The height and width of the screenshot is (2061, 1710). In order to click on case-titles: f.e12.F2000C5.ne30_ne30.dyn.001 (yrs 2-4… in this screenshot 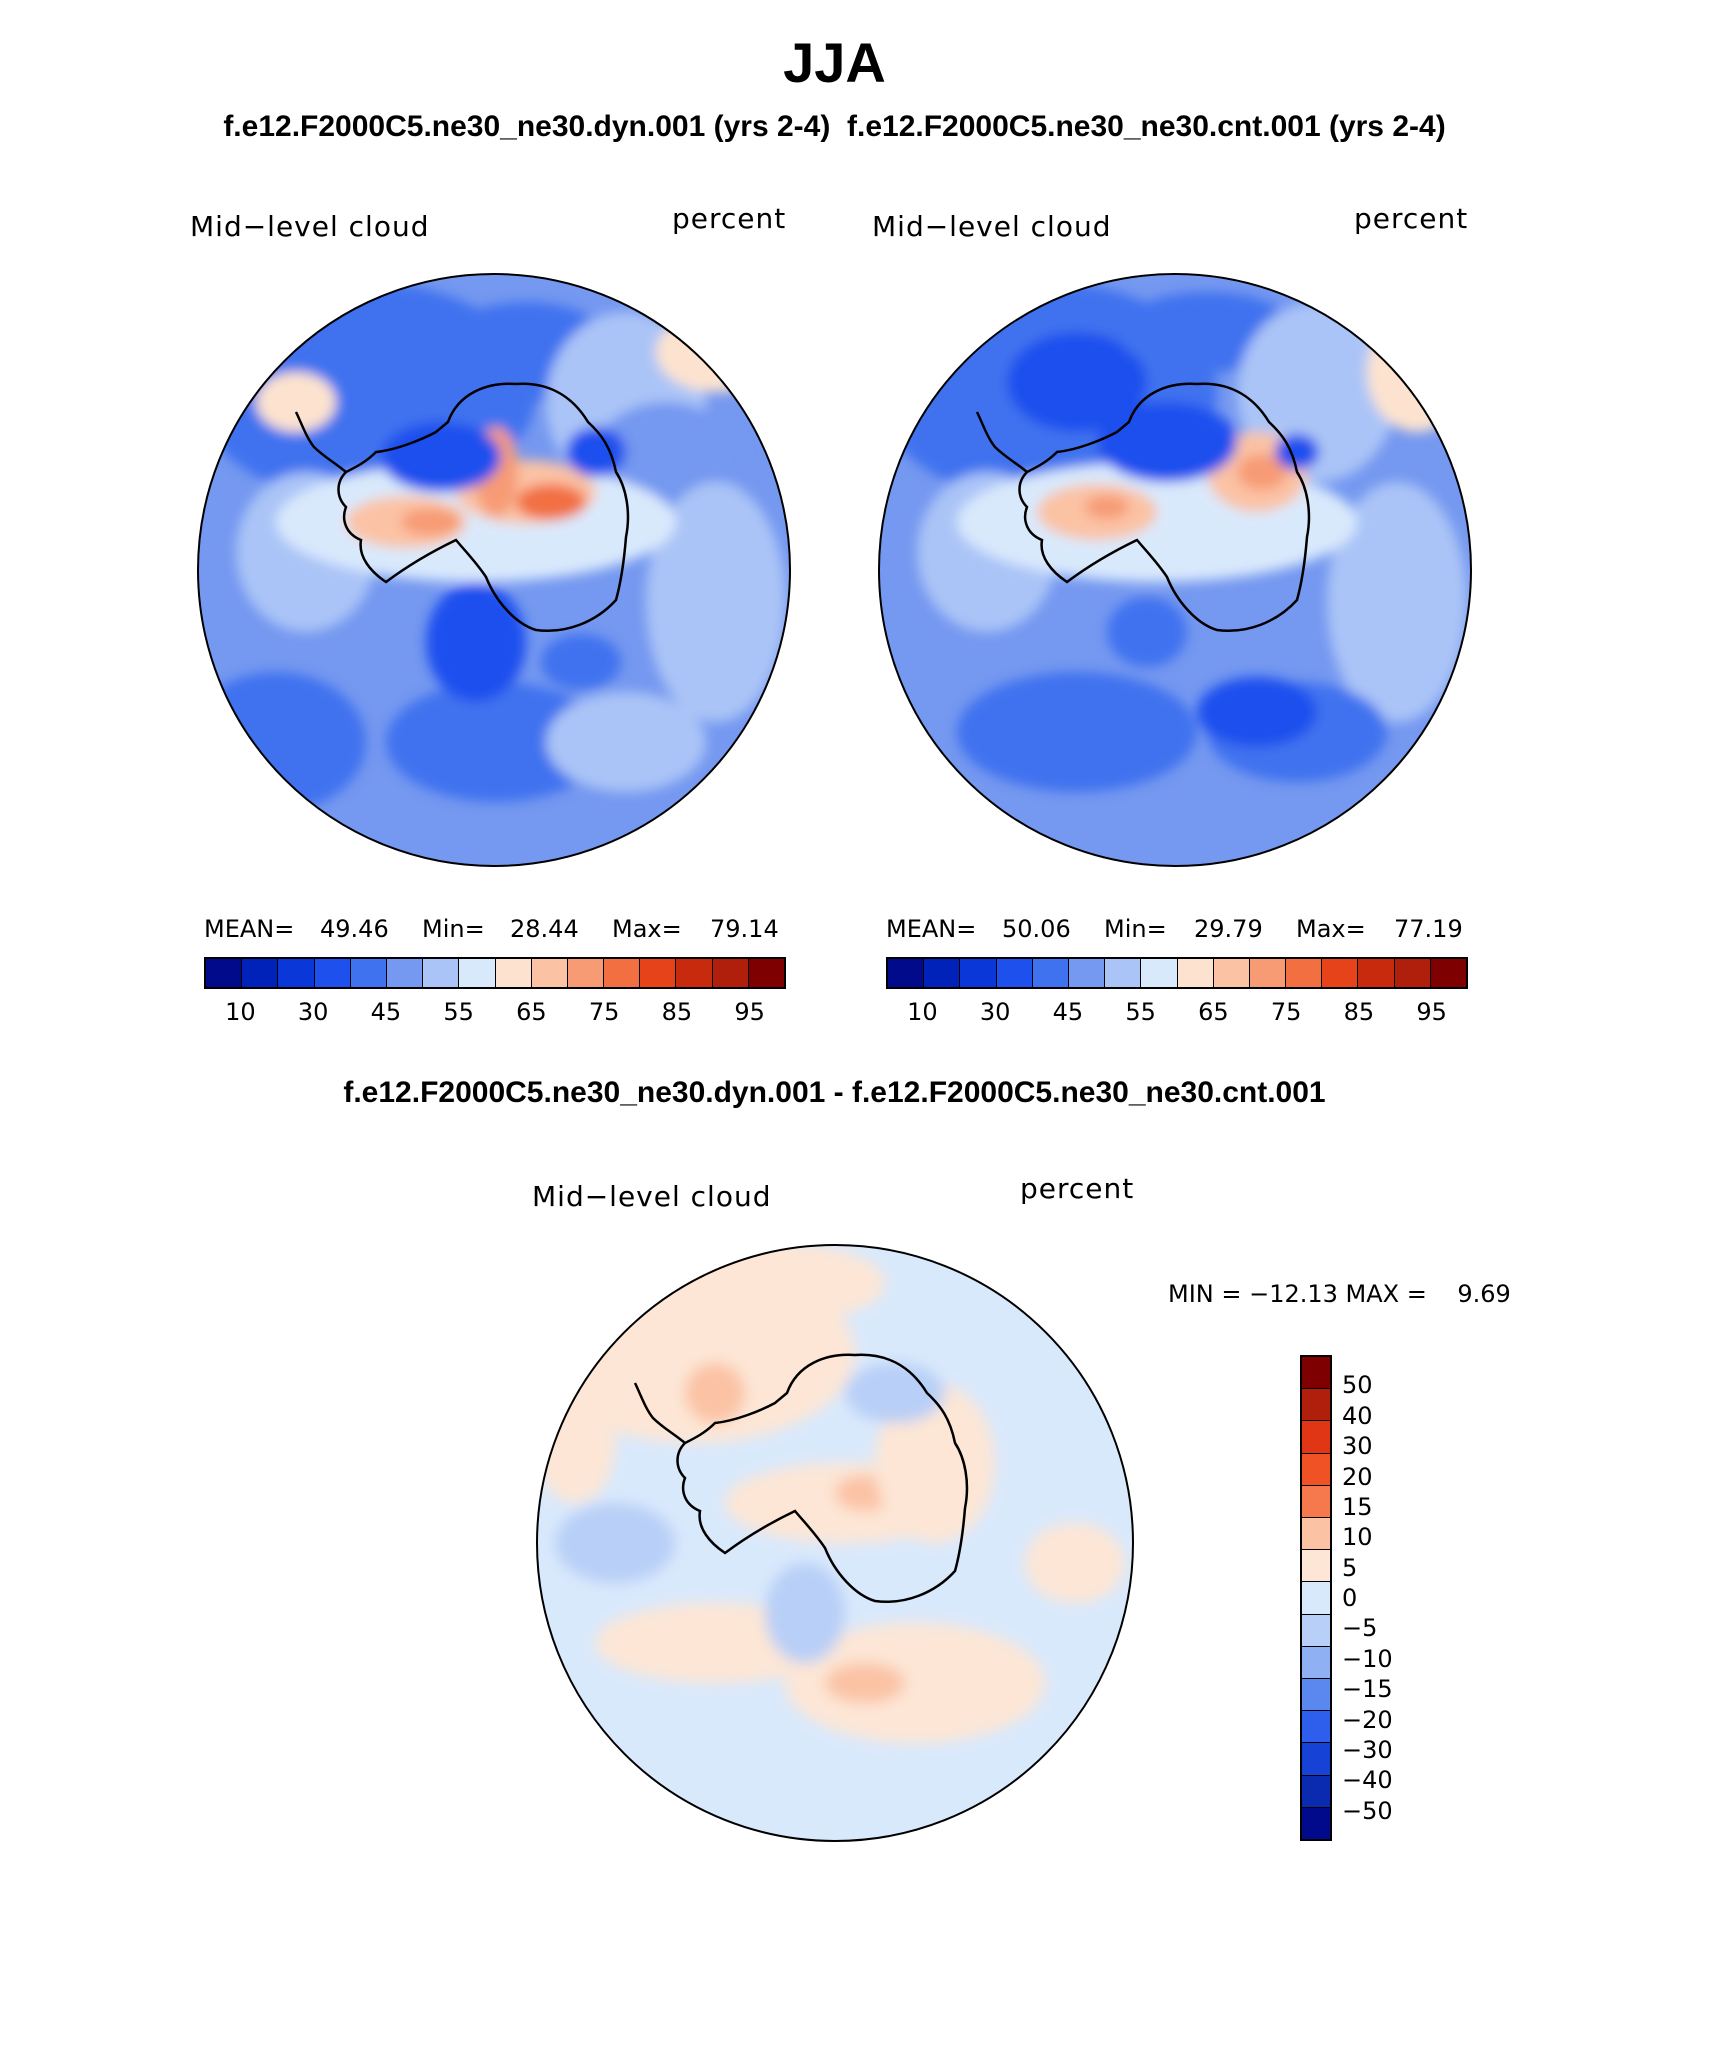, I will do `click(834, 126)`.